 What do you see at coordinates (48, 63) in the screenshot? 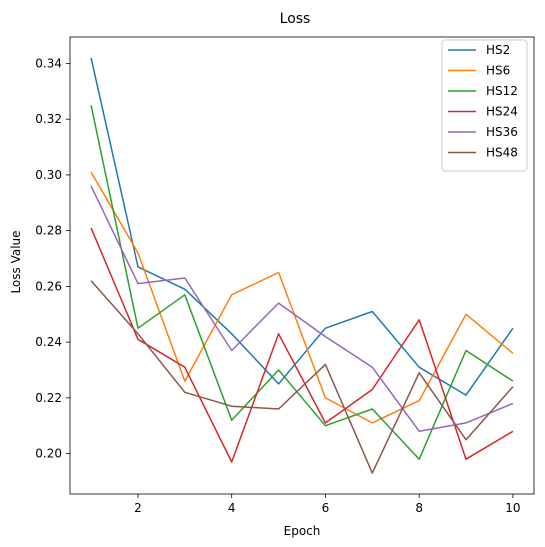
I see `y-tick-label: 0.34` at bounding box center [48, 63].